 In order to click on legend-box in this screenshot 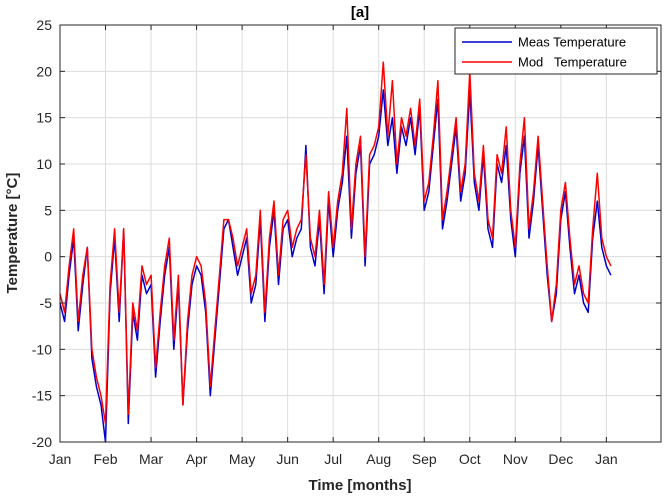, I will do `click(556, 51)`.